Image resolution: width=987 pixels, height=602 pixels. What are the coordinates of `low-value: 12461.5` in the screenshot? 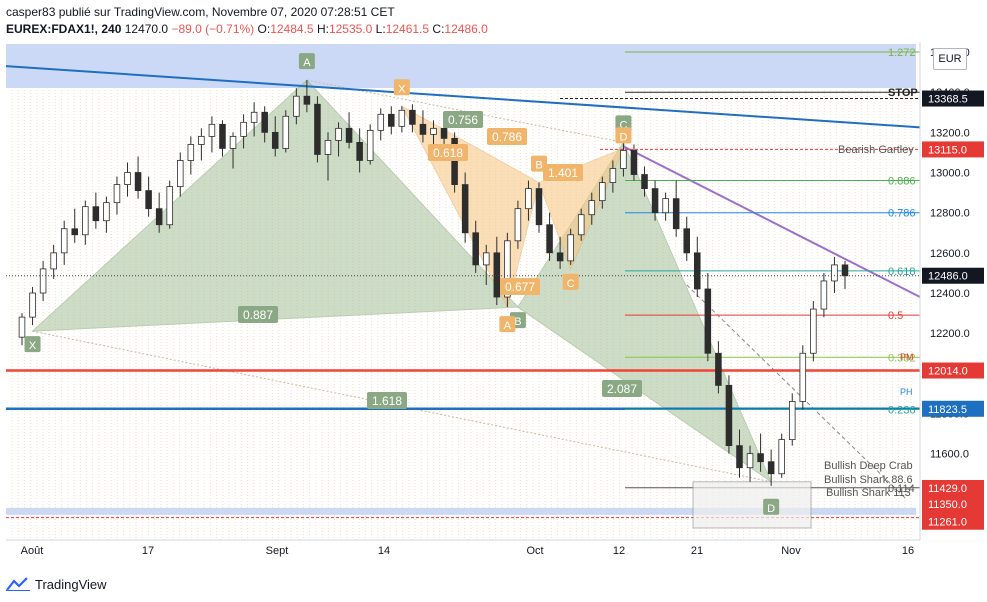 It's located at (407, 29).